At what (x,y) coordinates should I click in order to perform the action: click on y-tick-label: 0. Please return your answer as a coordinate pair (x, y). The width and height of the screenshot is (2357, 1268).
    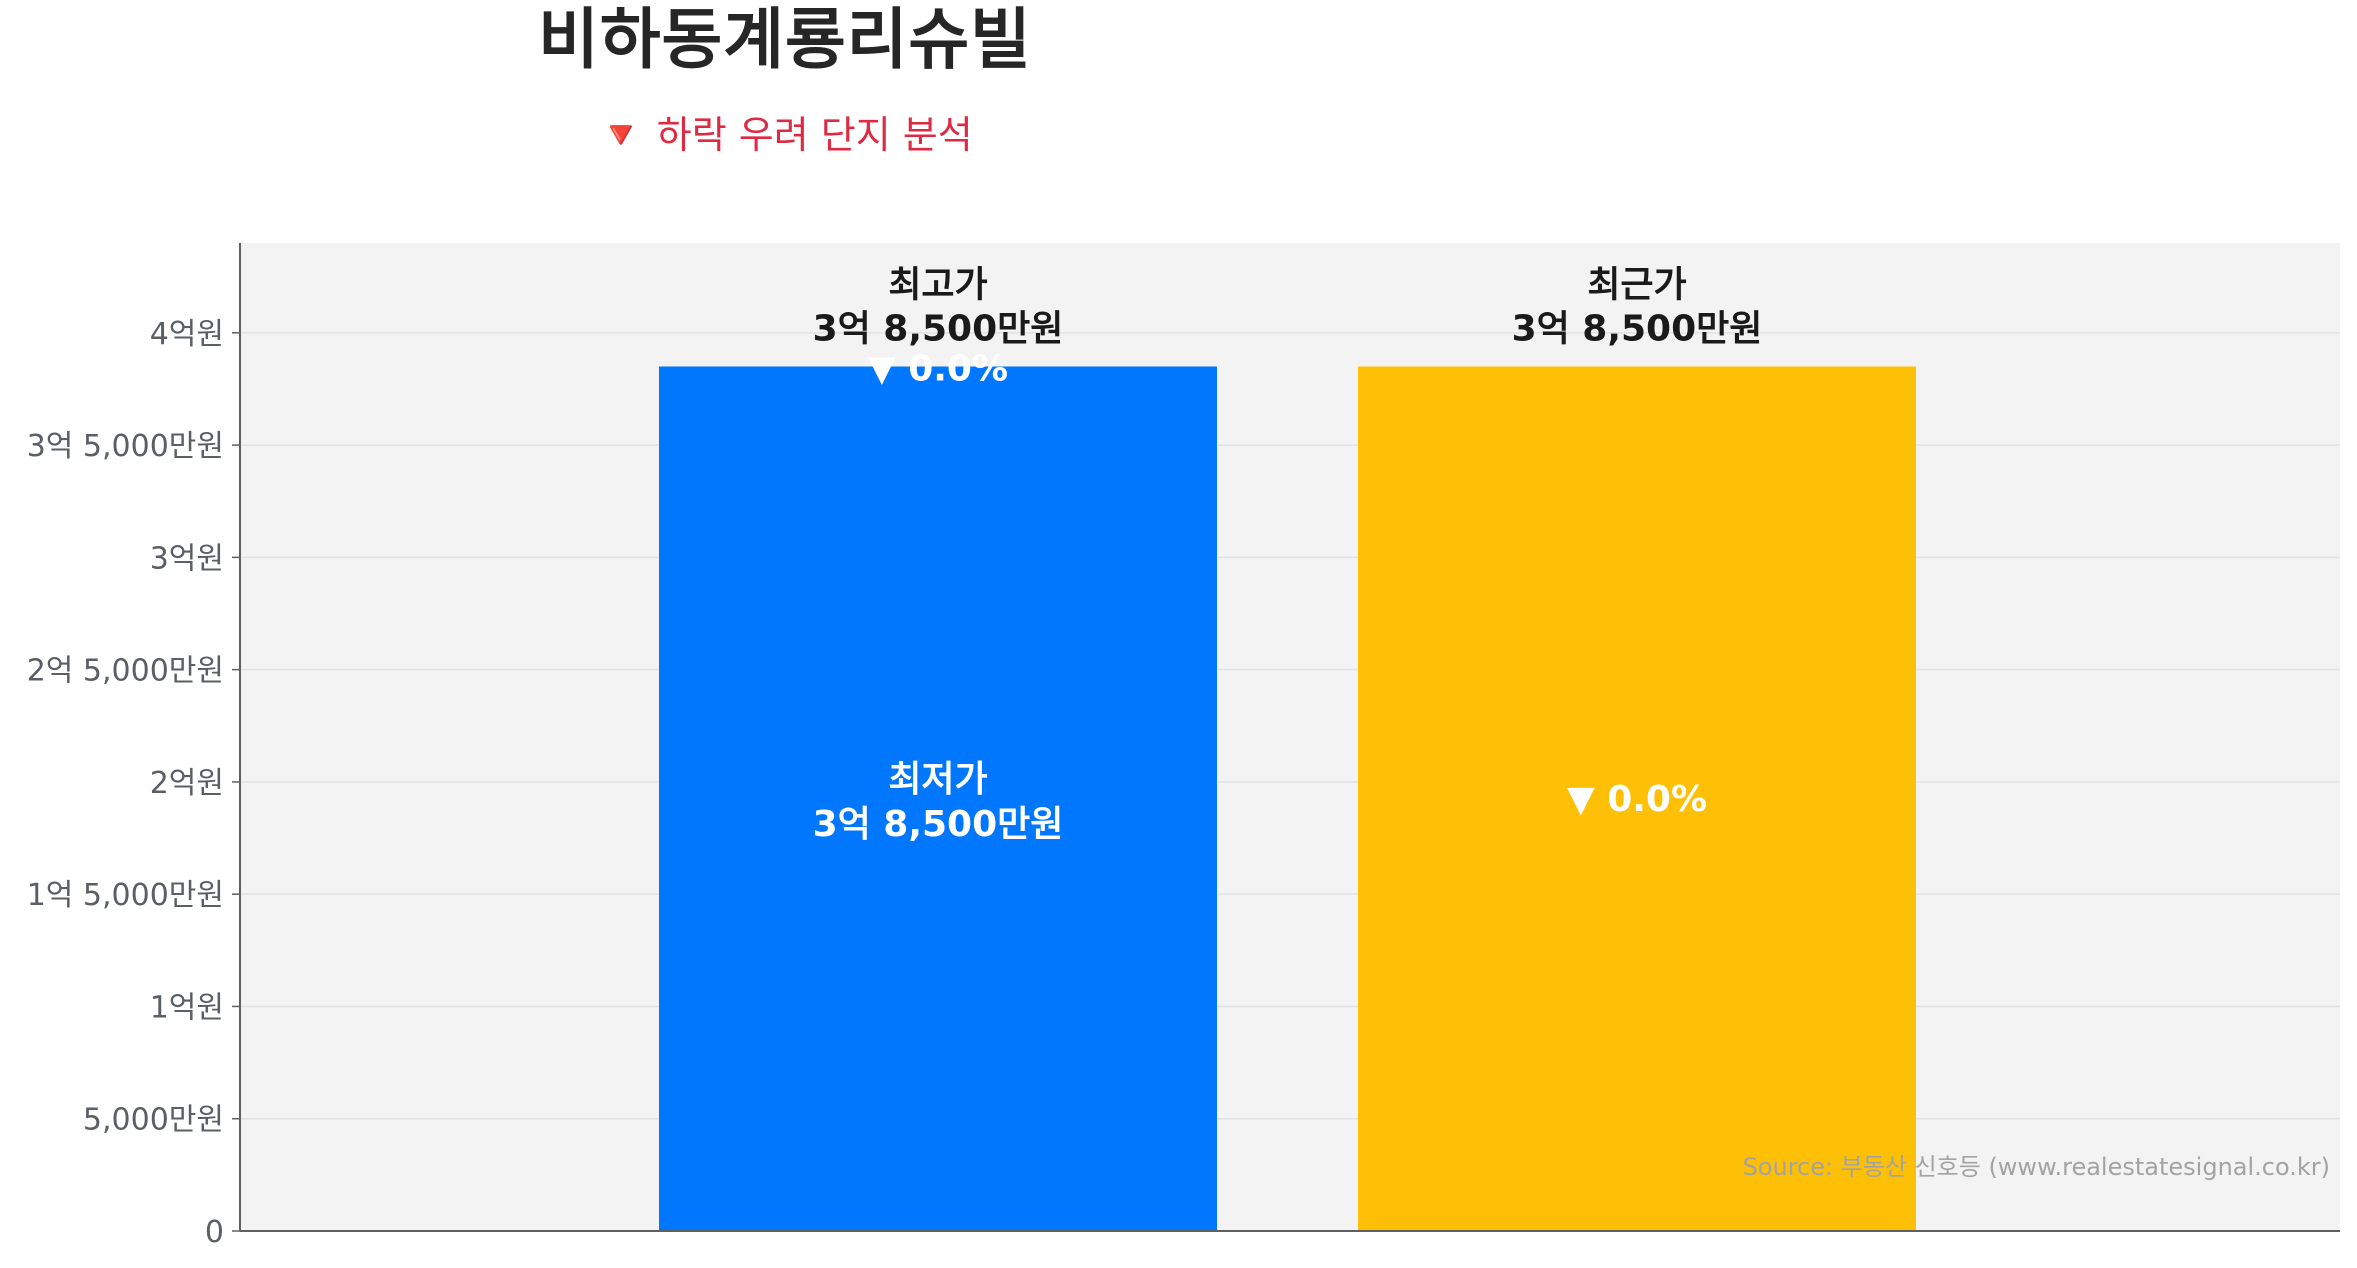
    Looking at the image, I should click on (214, 1232).